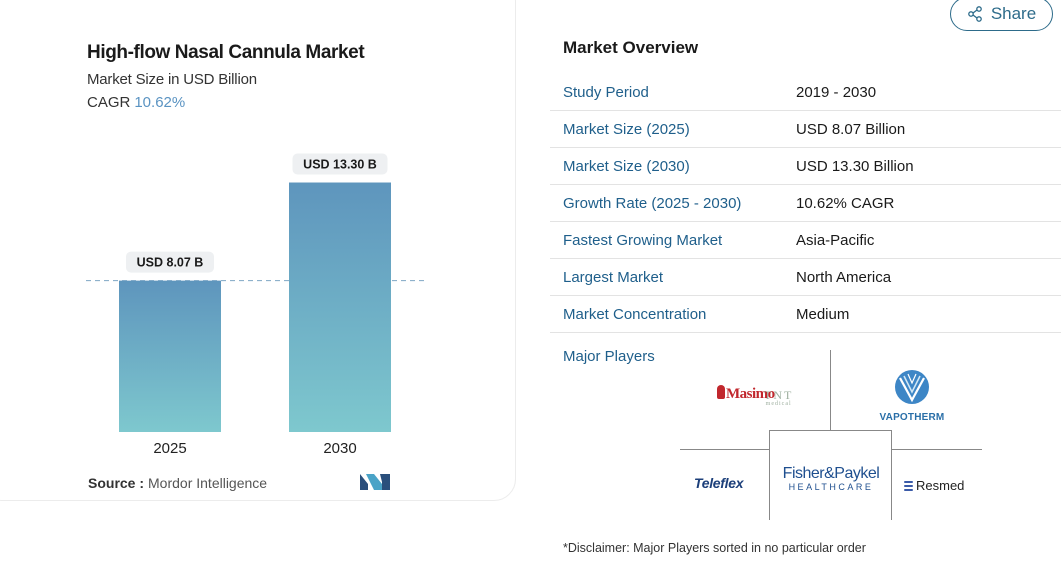 The image size is (1061, 577). What do you see at coordinates (208, 483) in the screenshot?
I see `source-name: Mordor Intelligence` at bounding box center [208, 483].